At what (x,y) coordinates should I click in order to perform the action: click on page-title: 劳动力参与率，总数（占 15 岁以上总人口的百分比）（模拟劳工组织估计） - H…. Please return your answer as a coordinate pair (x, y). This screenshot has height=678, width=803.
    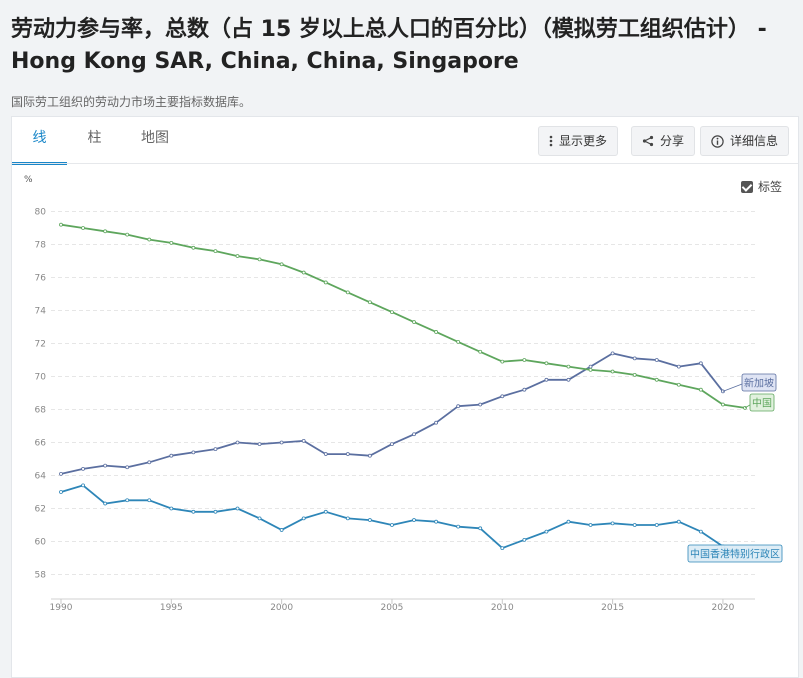
    Looking at the image, I should click on (389, 45).